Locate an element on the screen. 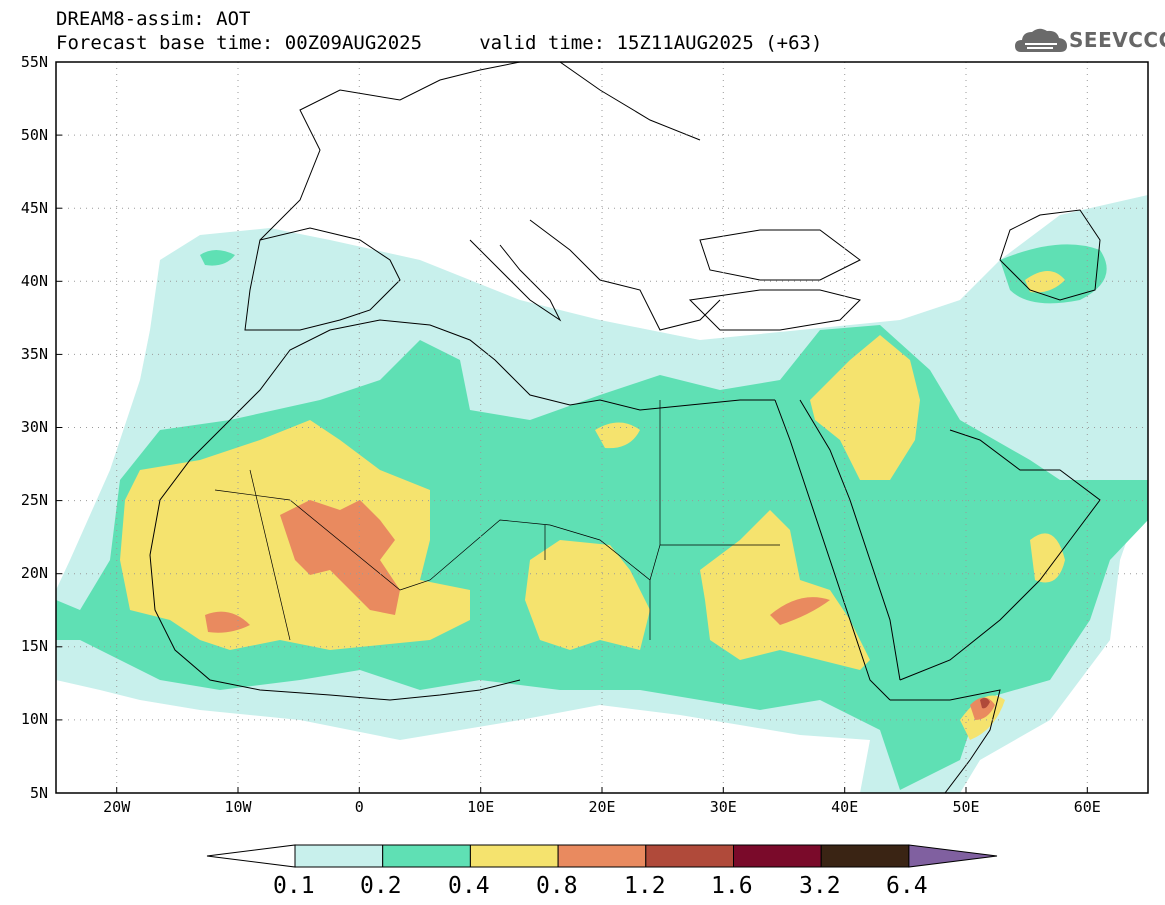 This screenshot has width=1165, height=905. colorbar-label: 1.2 is located at coordinates (645, 886).